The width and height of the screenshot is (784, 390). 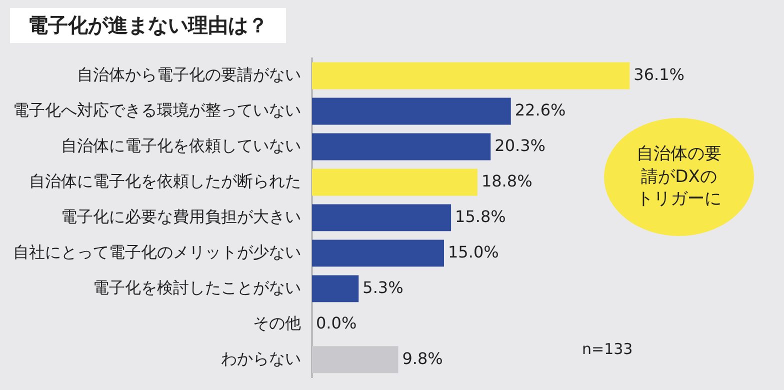 I want to click on data-label: 20.3%, so click(x=520, y=145).